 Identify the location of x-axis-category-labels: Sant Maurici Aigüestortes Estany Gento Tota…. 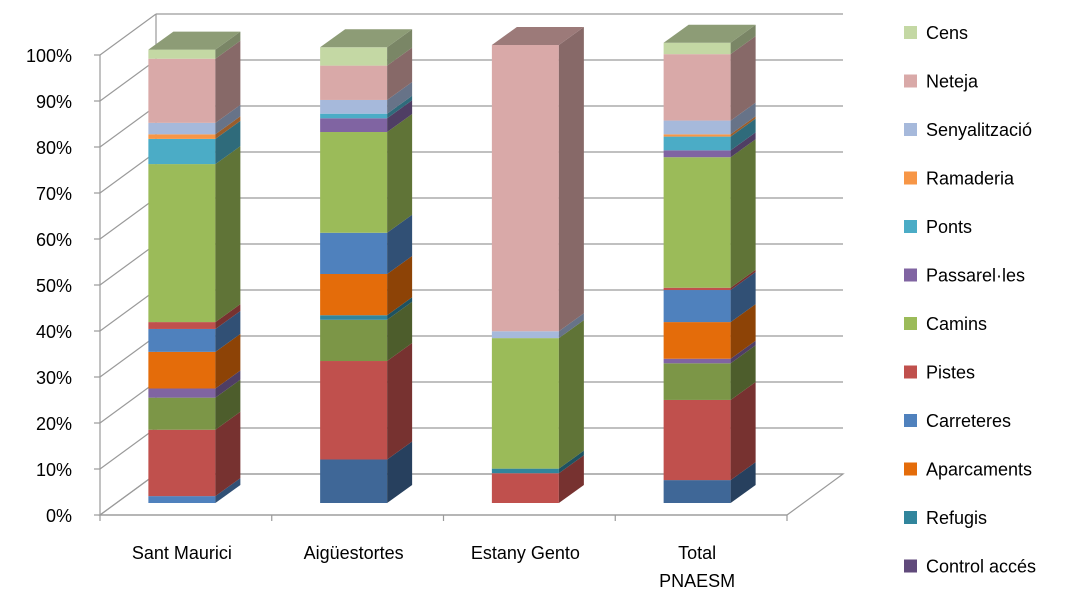
(433, 567).